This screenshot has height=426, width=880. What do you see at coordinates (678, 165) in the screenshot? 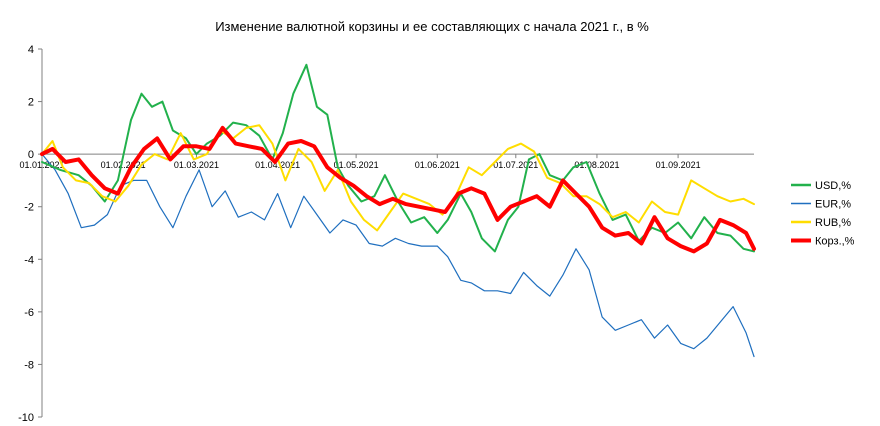
I see `x-tick-label: 01.09.2021` at bounding box center [678, 165].